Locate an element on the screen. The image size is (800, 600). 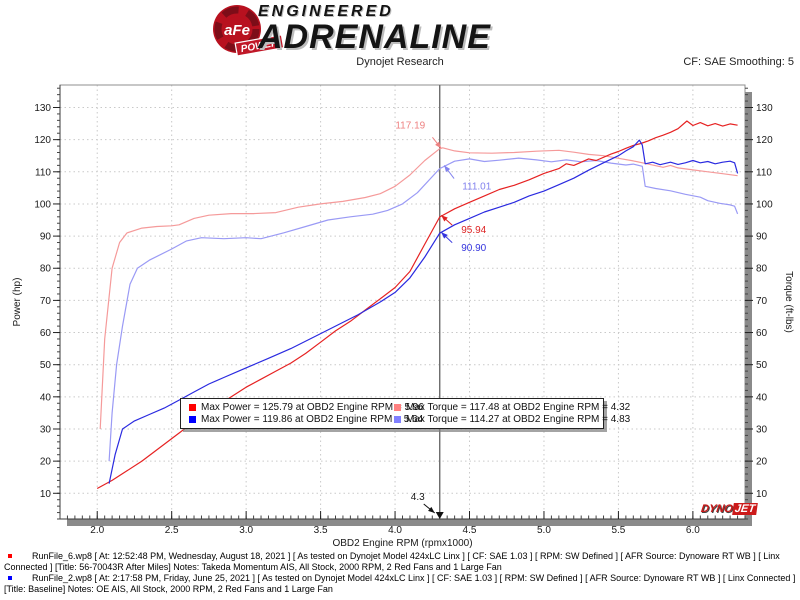
run-bullet-blue is located at coordinates (10, 578).